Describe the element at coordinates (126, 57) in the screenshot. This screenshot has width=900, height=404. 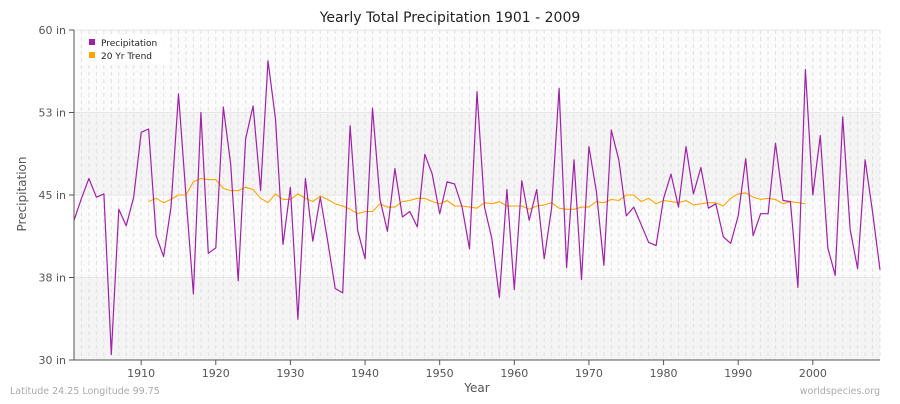
I see `legend-label-trend: 20 Yr Trend` at that location.